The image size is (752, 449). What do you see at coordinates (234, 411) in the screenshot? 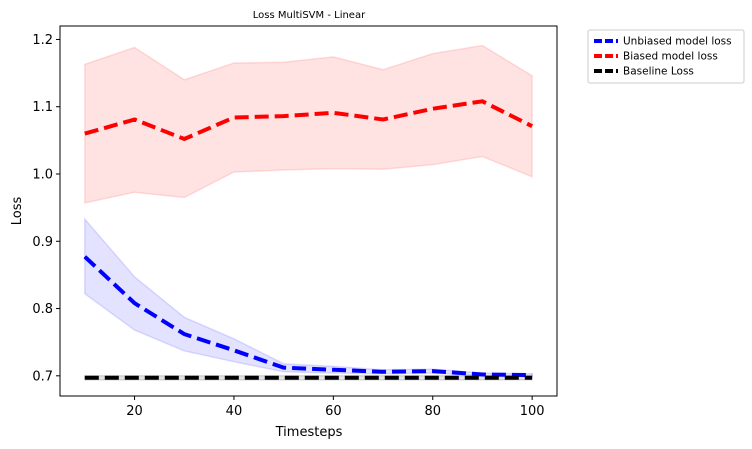
I see `x-tick-label: 40` at bounding box center [234, 411].